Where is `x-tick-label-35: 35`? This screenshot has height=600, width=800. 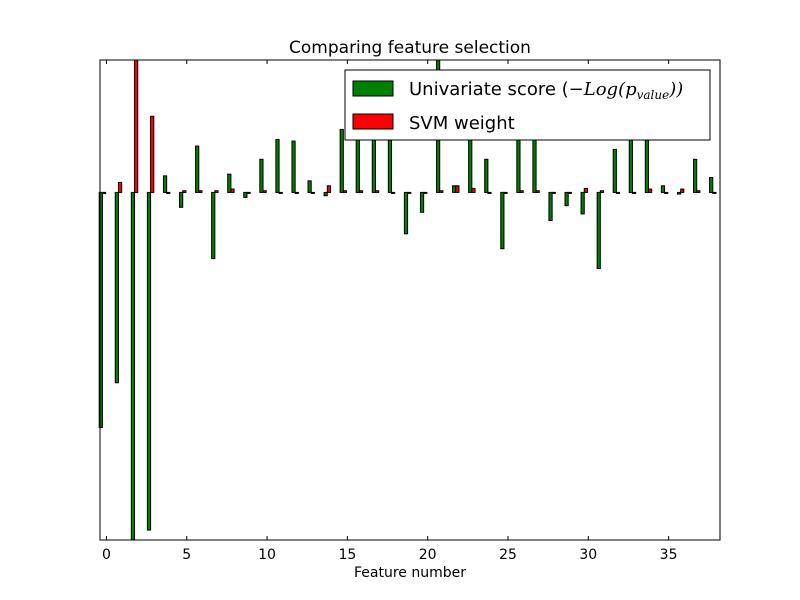
x-tick-label-35: 35 is located at coordinates (669, 555).